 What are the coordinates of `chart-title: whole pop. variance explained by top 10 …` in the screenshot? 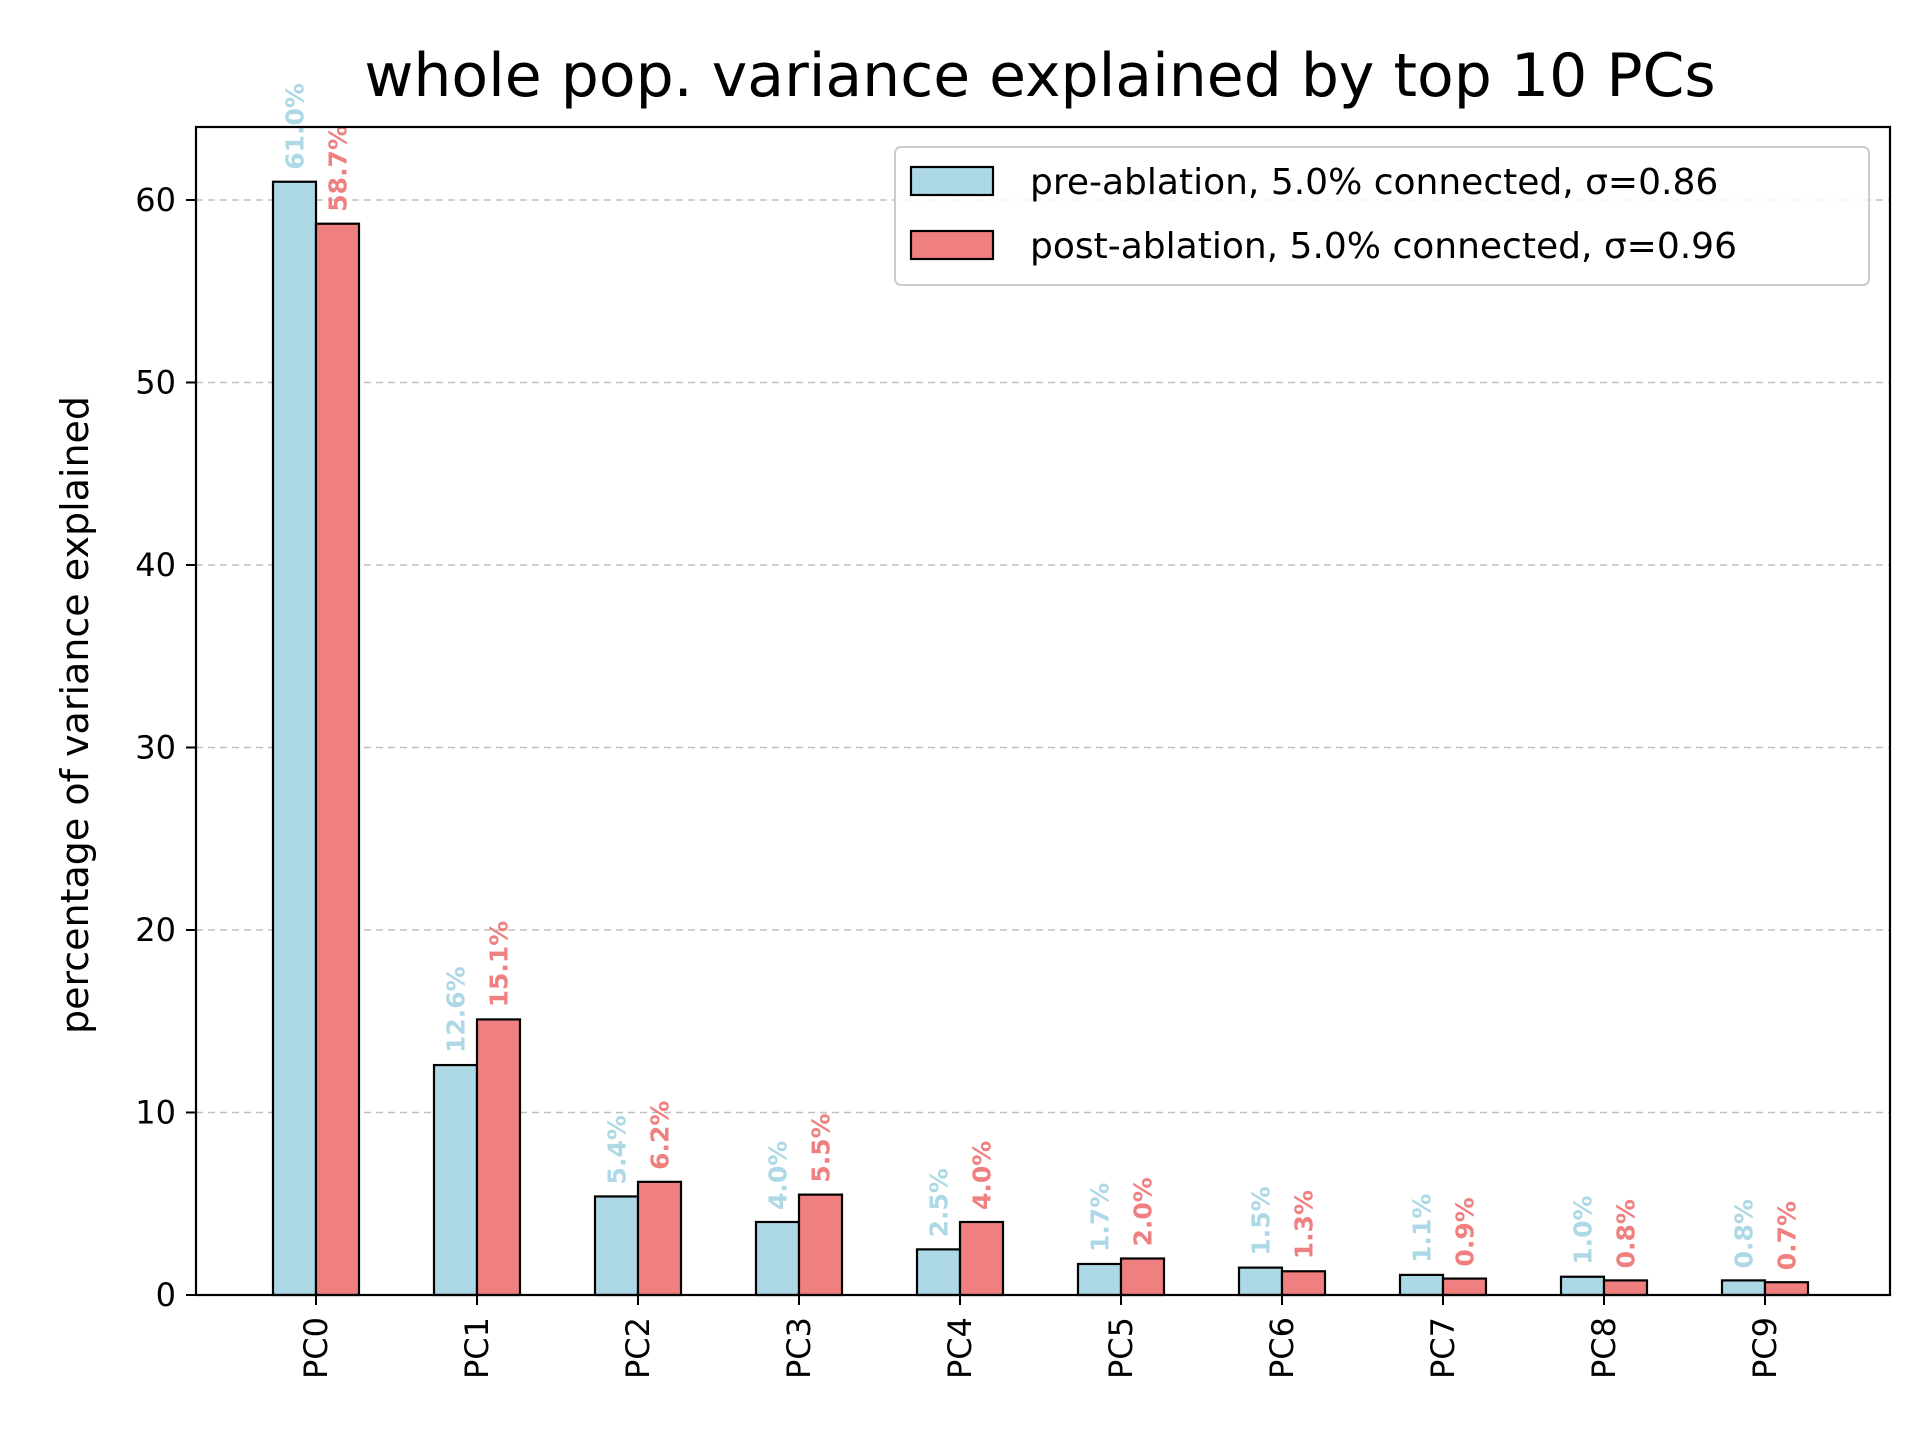 It's located at (1039, 76).